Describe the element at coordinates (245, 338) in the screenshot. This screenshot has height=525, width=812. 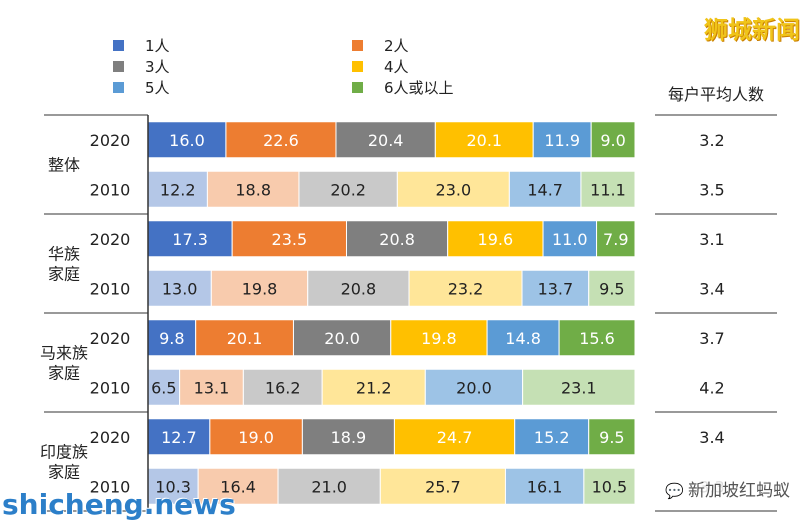
I see `data-label: 20.1` at that location.